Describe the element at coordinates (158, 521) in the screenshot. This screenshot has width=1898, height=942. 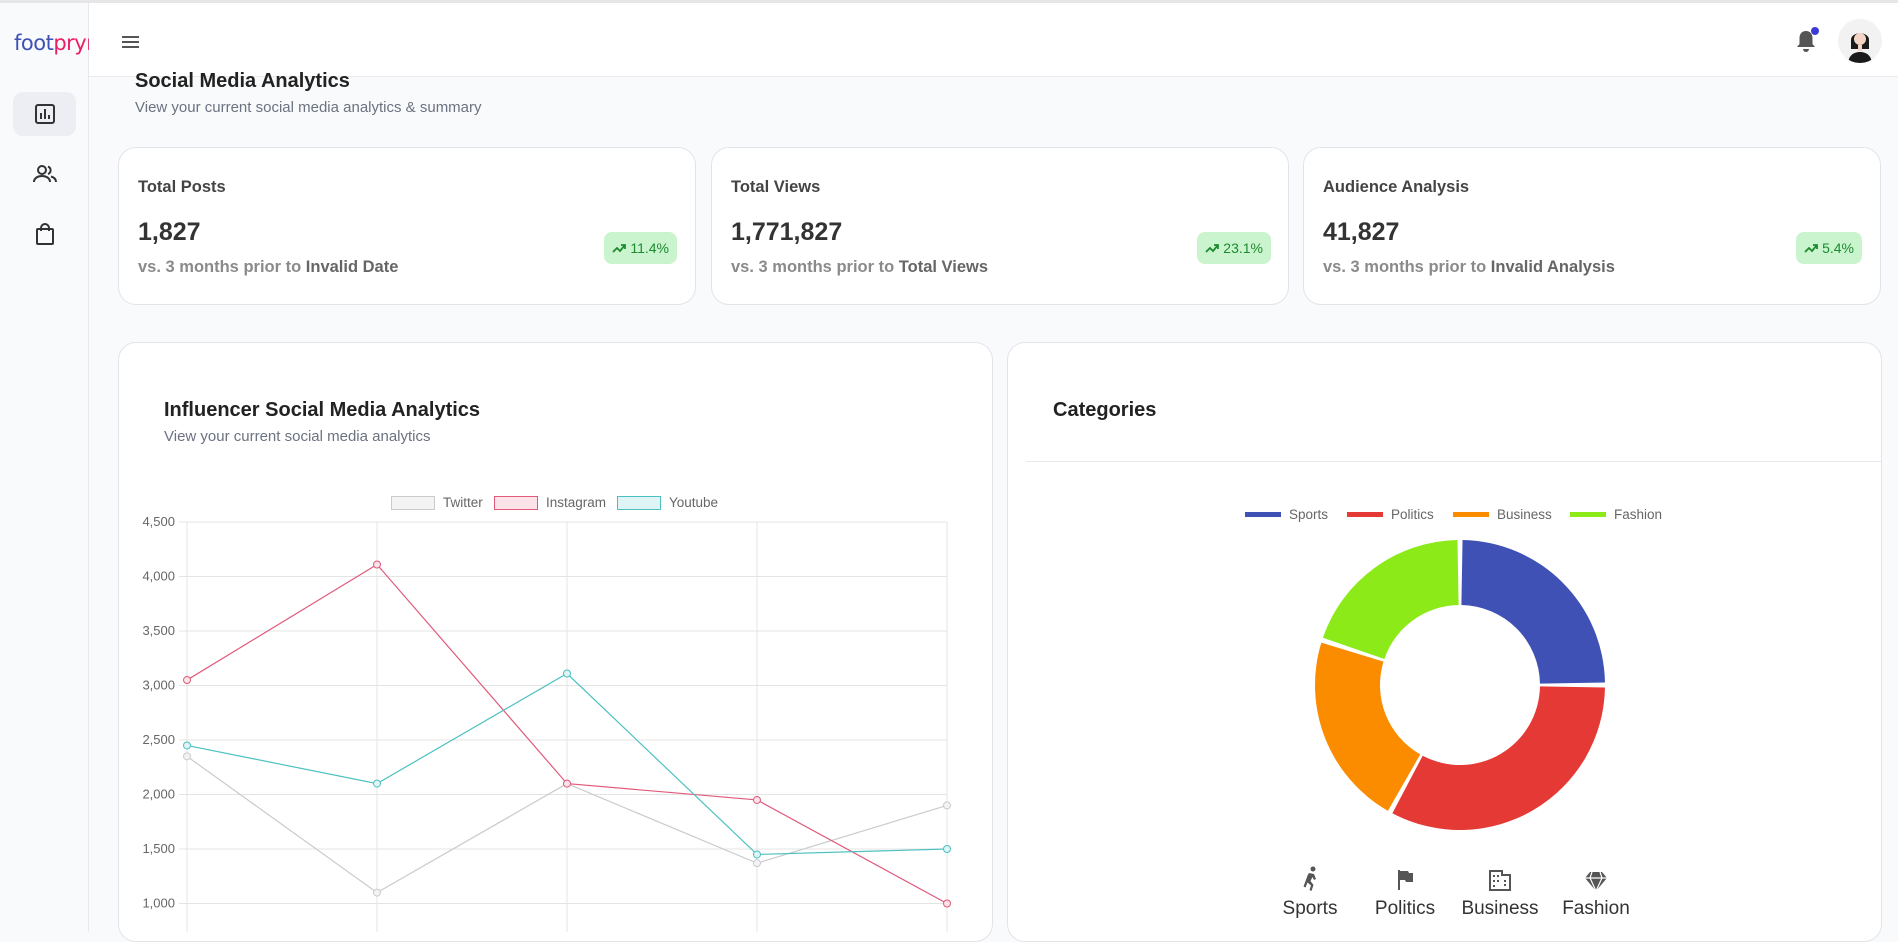
I see `y-tick-label: 4,500` at that location.